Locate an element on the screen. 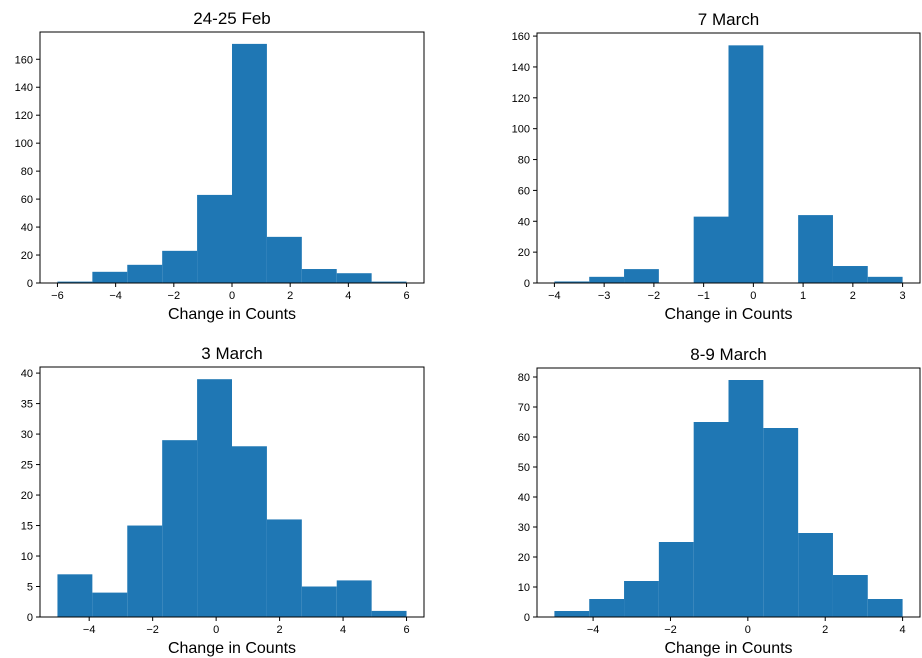 The image size is (922, 658). y-tick-label: 25 is located at coordinates (27, 466).